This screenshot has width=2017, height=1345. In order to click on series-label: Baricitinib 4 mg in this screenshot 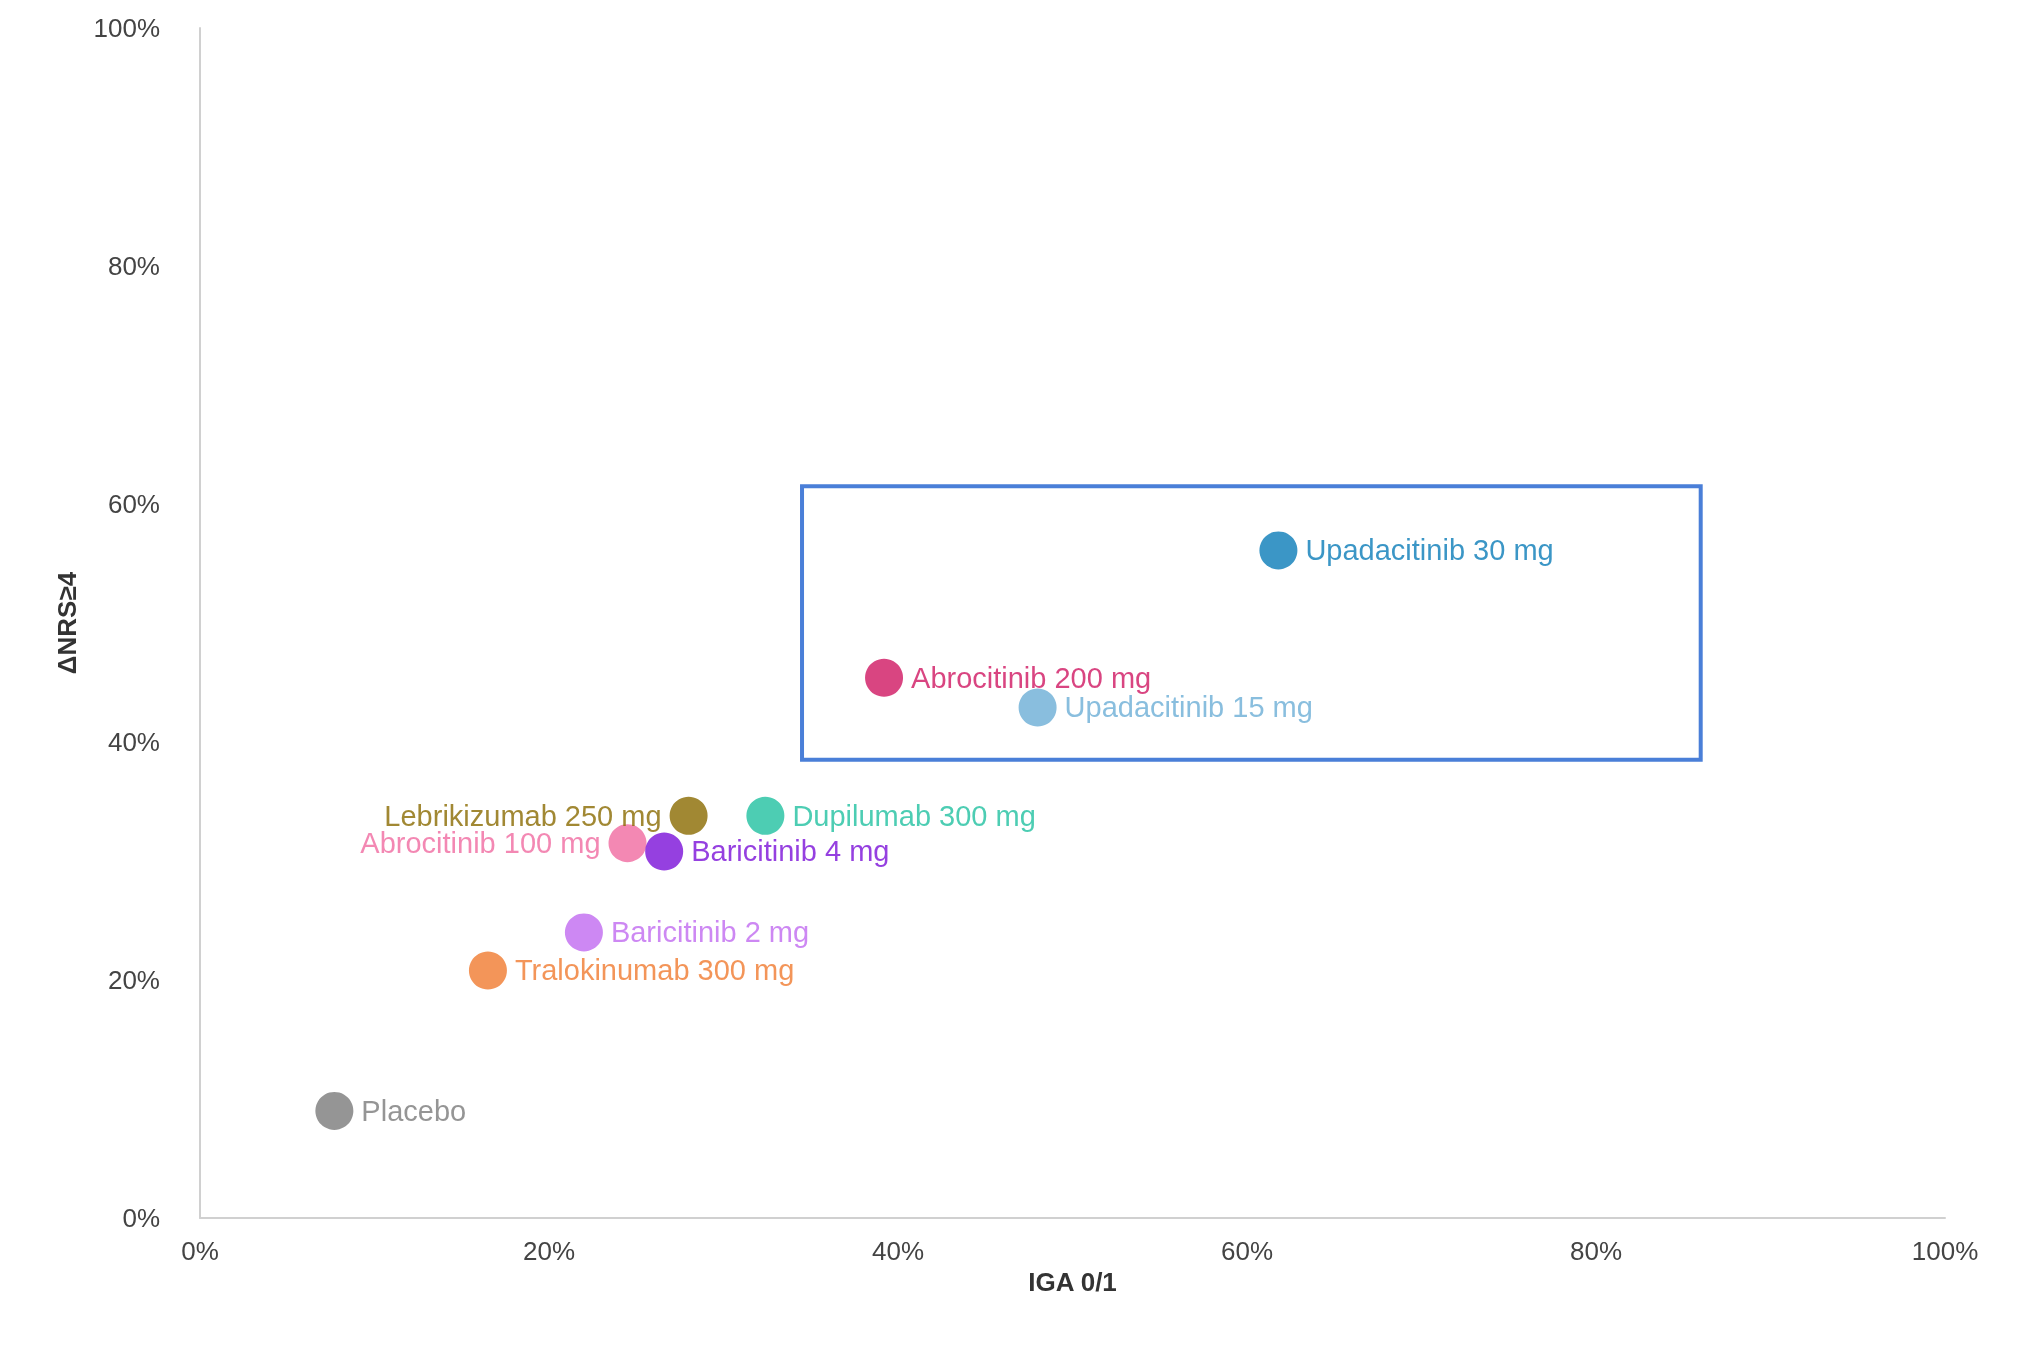, I will do `click(790, 851)`.